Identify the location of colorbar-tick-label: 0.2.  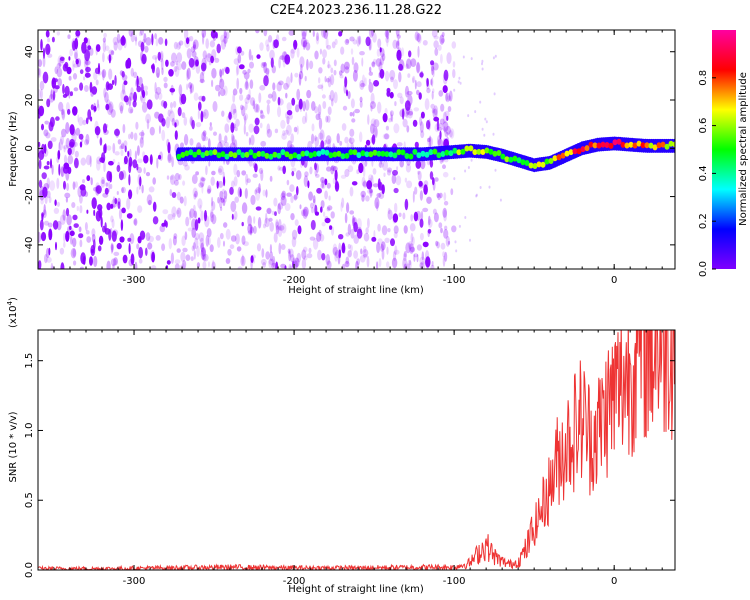
(703, 221).